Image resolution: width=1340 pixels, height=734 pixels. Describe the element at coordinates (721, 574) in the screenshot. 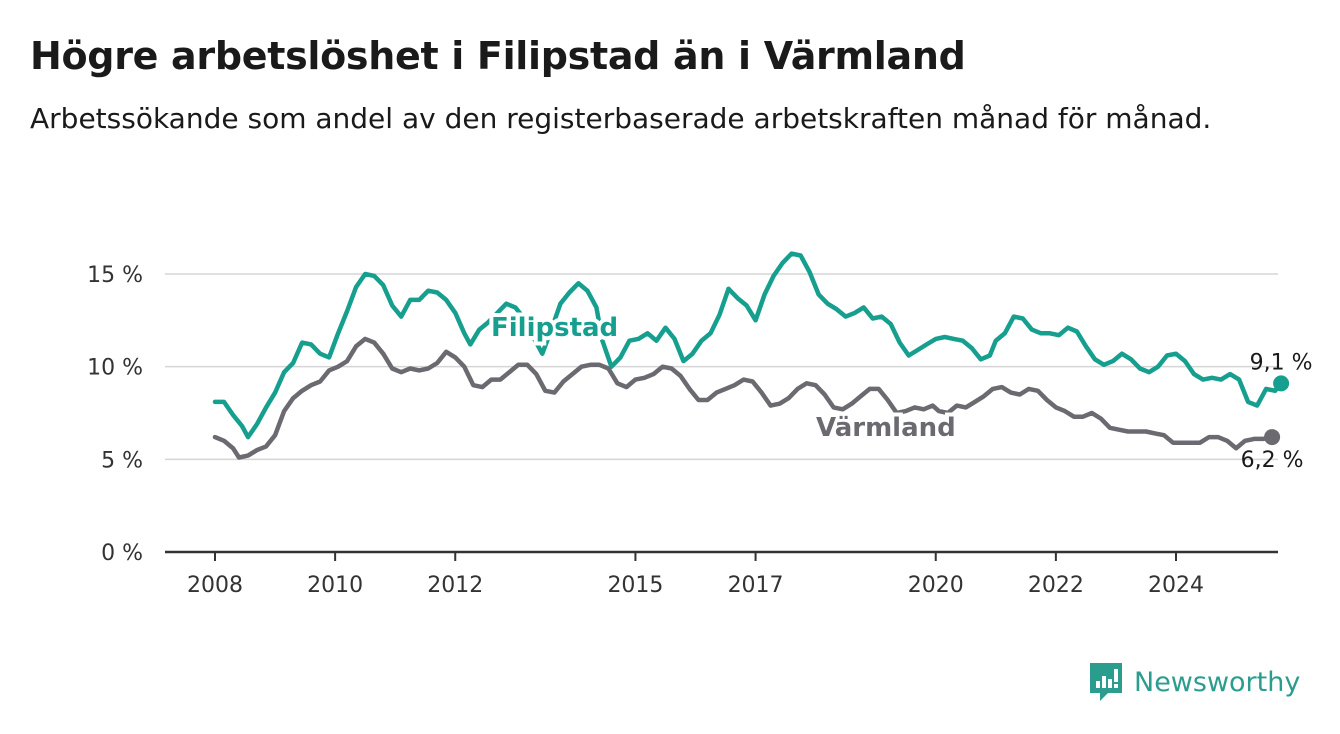

I see `x-axis: 2008 2010 2012 2015 2017 2020 2022 2024` at that location.